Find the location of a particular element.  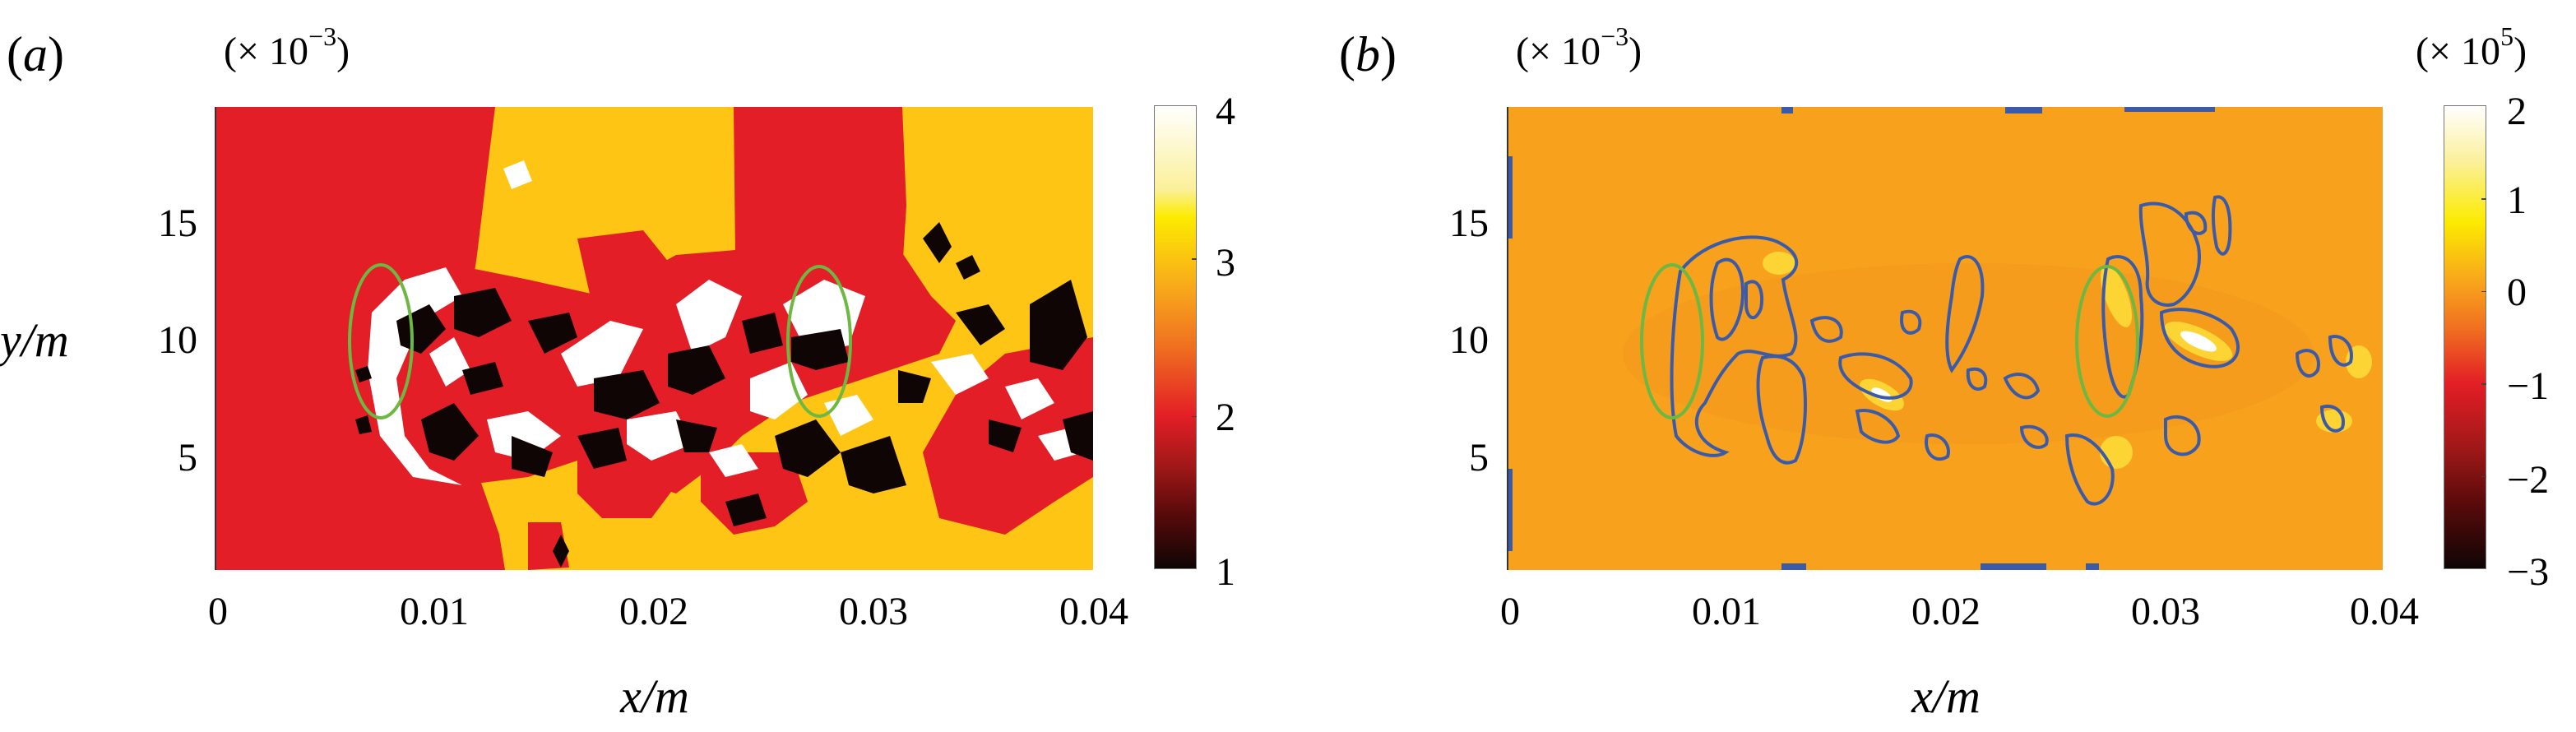

panel-a-x-axis-title: x/m is located at coordinates (654, 696).